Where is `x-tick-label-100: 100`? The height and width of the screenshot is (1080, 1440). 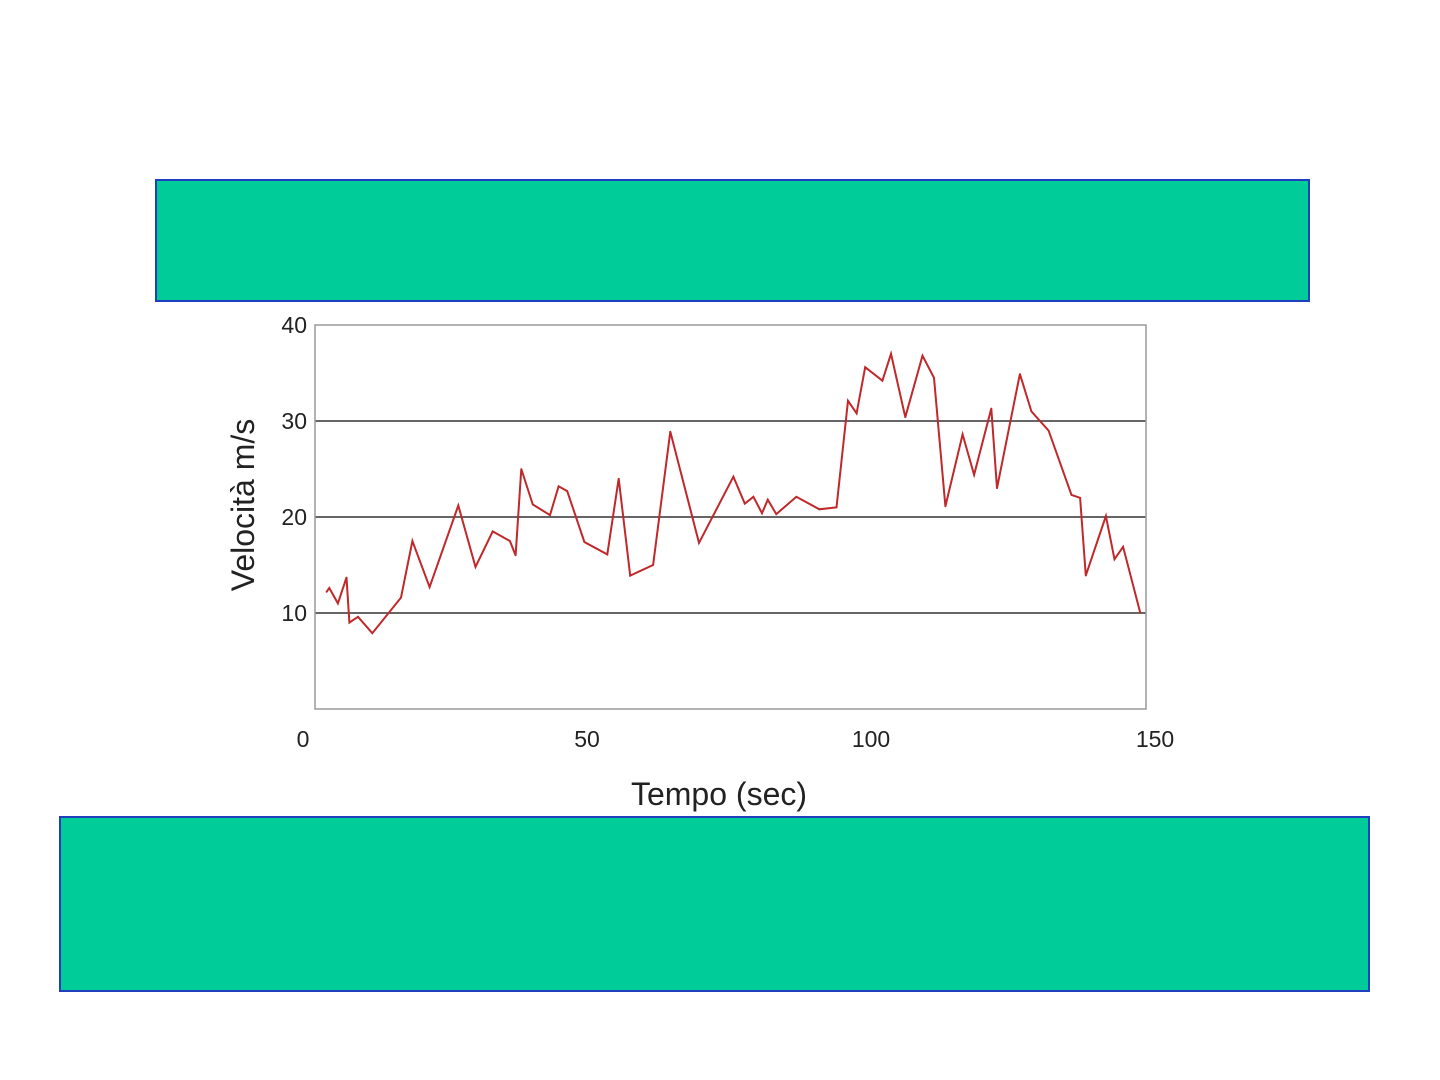
x-tick-label-100: 100 is located at coordinates (871, 739).